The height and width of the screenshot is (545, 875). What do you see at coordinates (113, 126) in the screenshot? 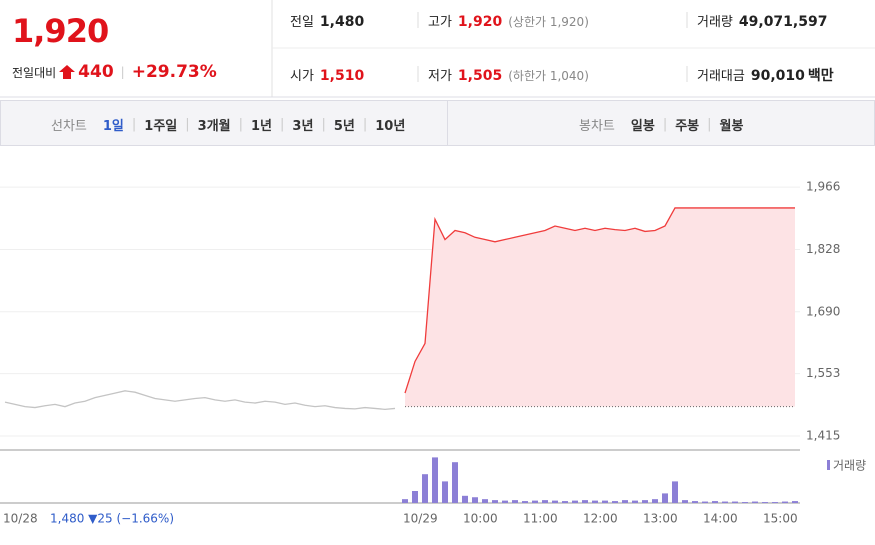
I see `period-button: 1일` at bounding box center [113, 126].